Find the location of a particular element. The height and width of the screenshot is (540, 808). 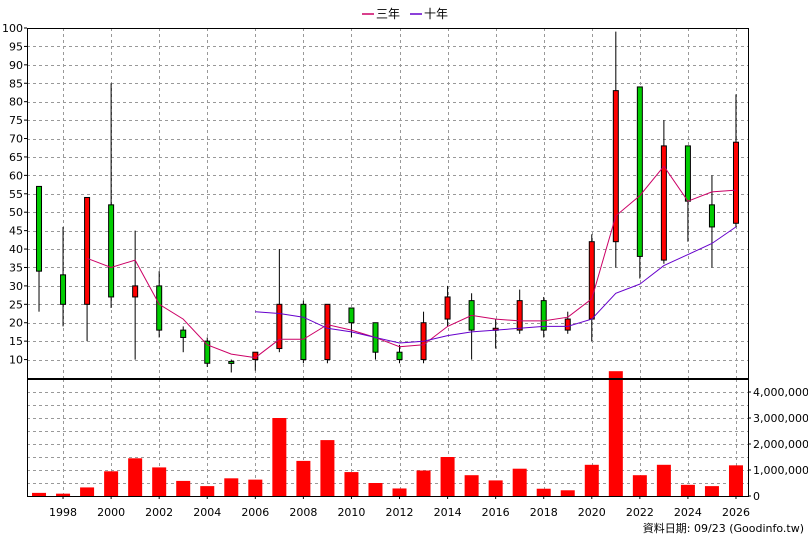

x-tick-label: 2018 is located at coordinates (544, 512).